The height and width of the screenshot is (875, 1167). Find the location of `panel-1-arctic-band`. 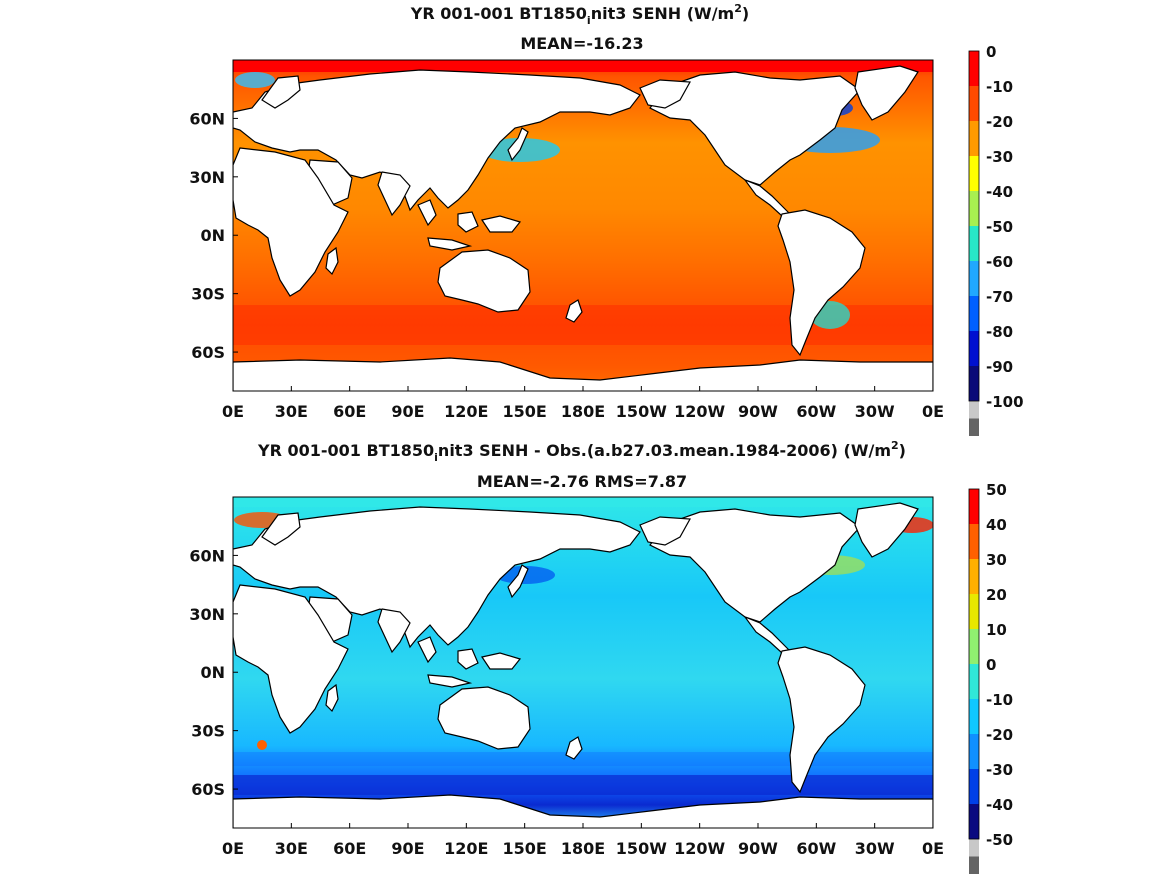

panel-1-arctic-band is located at coordinates (583, 66).